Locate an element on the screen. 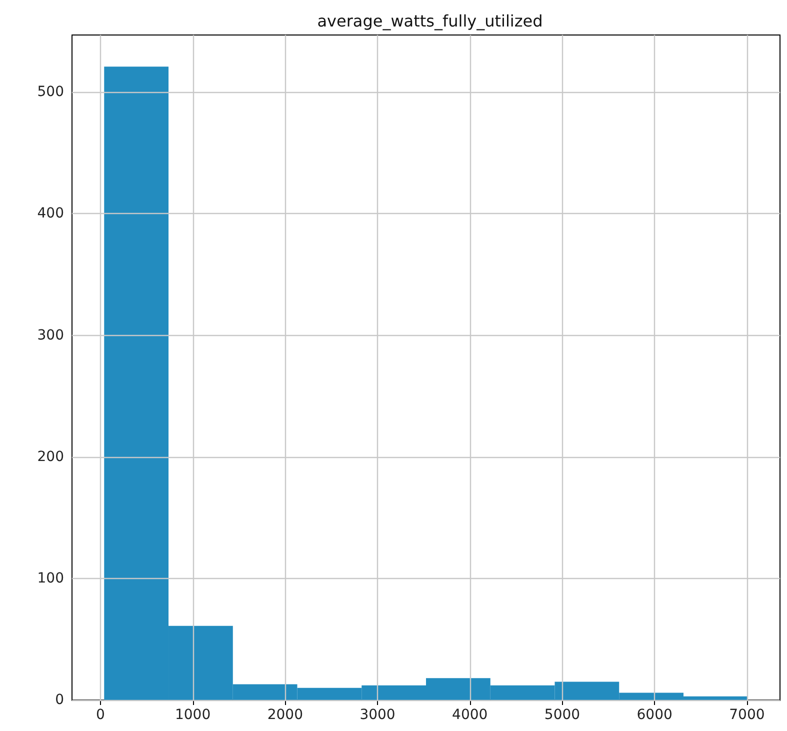  y-tick-label: 200 is located at coordinates (50, 456).